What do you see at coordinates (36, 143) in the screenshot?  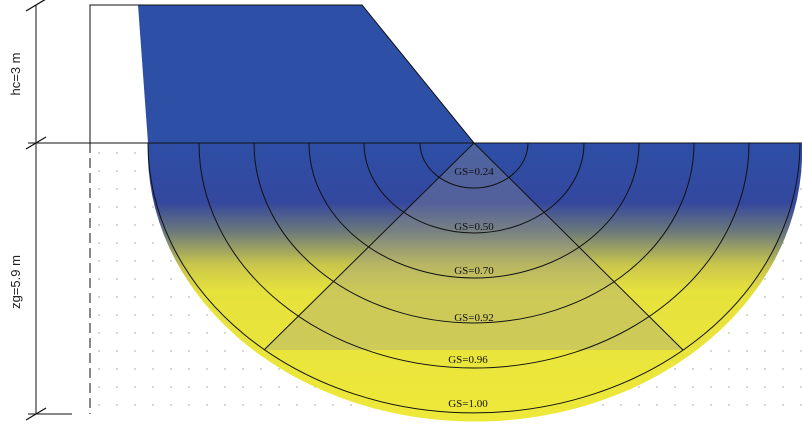 I see `dimension-tick-mid` at bounding box center [36, 143].